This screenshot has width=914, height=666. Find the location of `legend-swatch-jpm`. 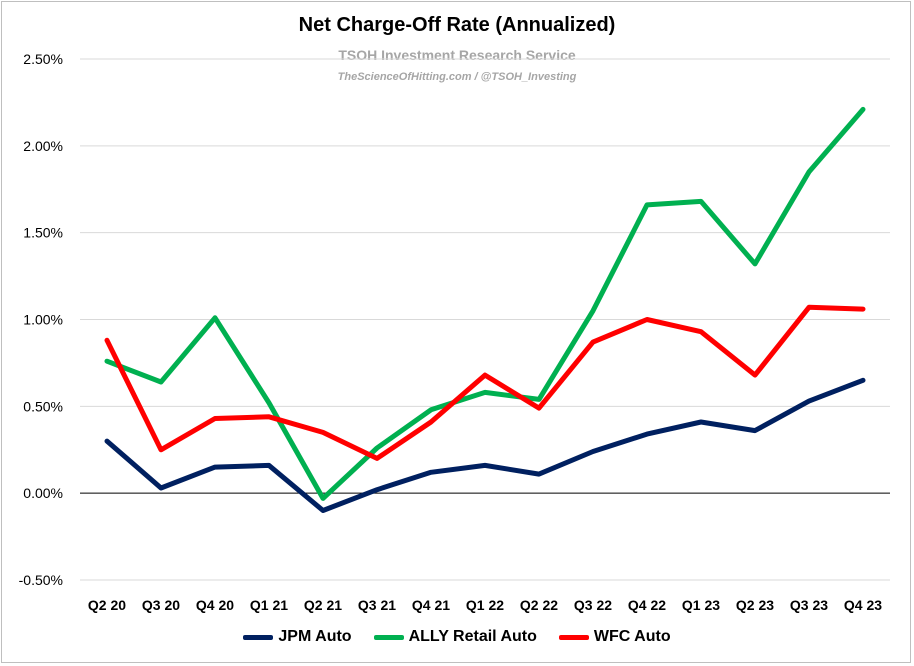

legend-swatch-jpm is located at coordinates (258, 637).